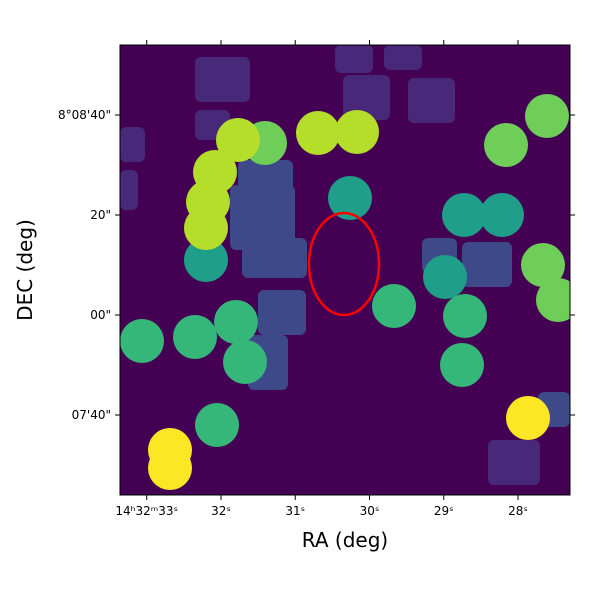  I want to click on y-axis-label: DEC (deg), so click(25, 270).